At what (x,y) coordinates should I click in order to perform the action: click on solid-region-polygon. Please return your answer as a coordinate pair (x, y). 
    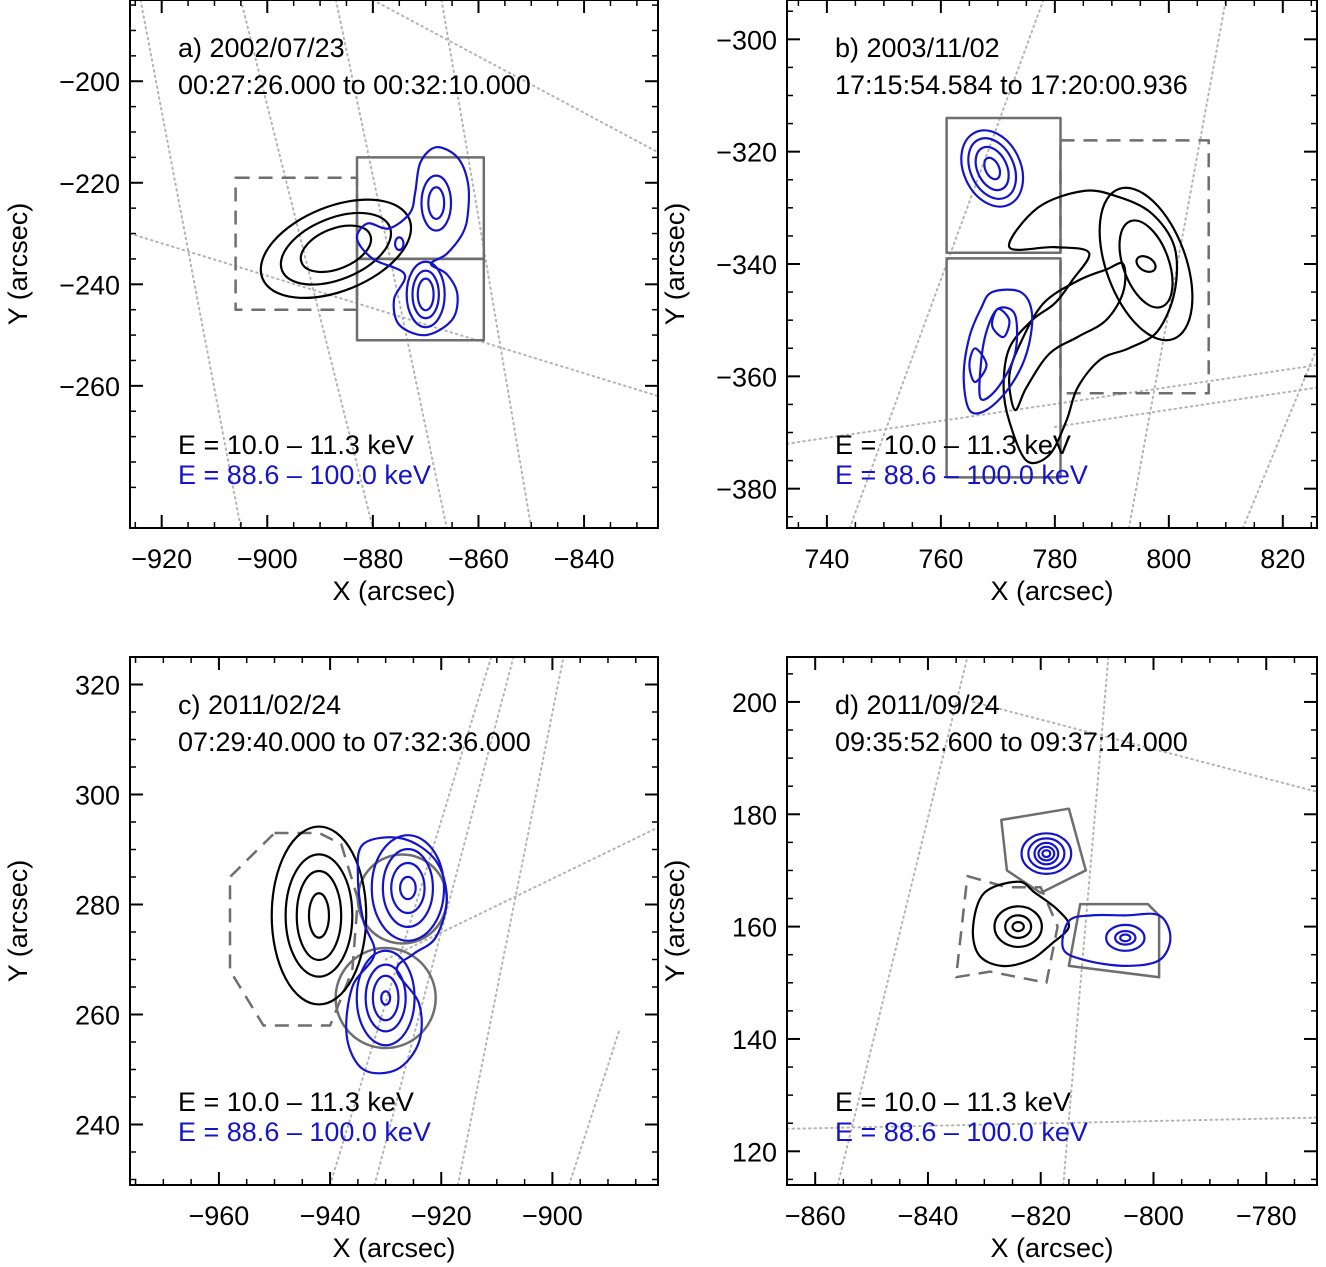
    Looking at the image, I should click on (1044, 851).